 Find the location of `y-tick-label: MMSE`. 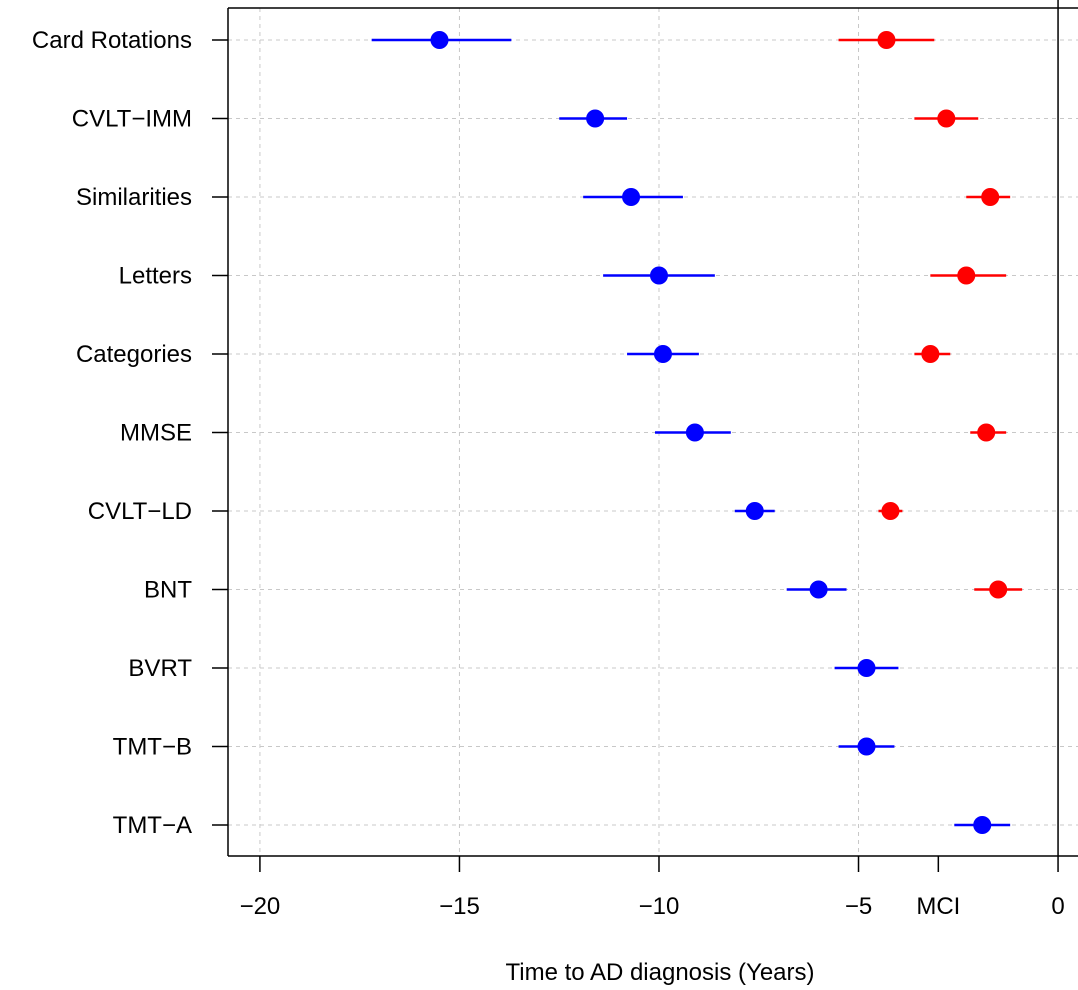

y-tick-label: MMSE is located at coordinates (156, 433).